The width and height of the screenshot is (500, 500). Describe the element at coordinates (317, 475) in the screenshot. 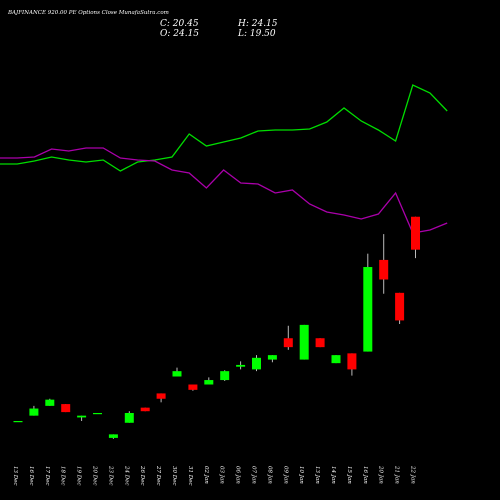

I see `x-tick-label: 13 Jan` at that location.